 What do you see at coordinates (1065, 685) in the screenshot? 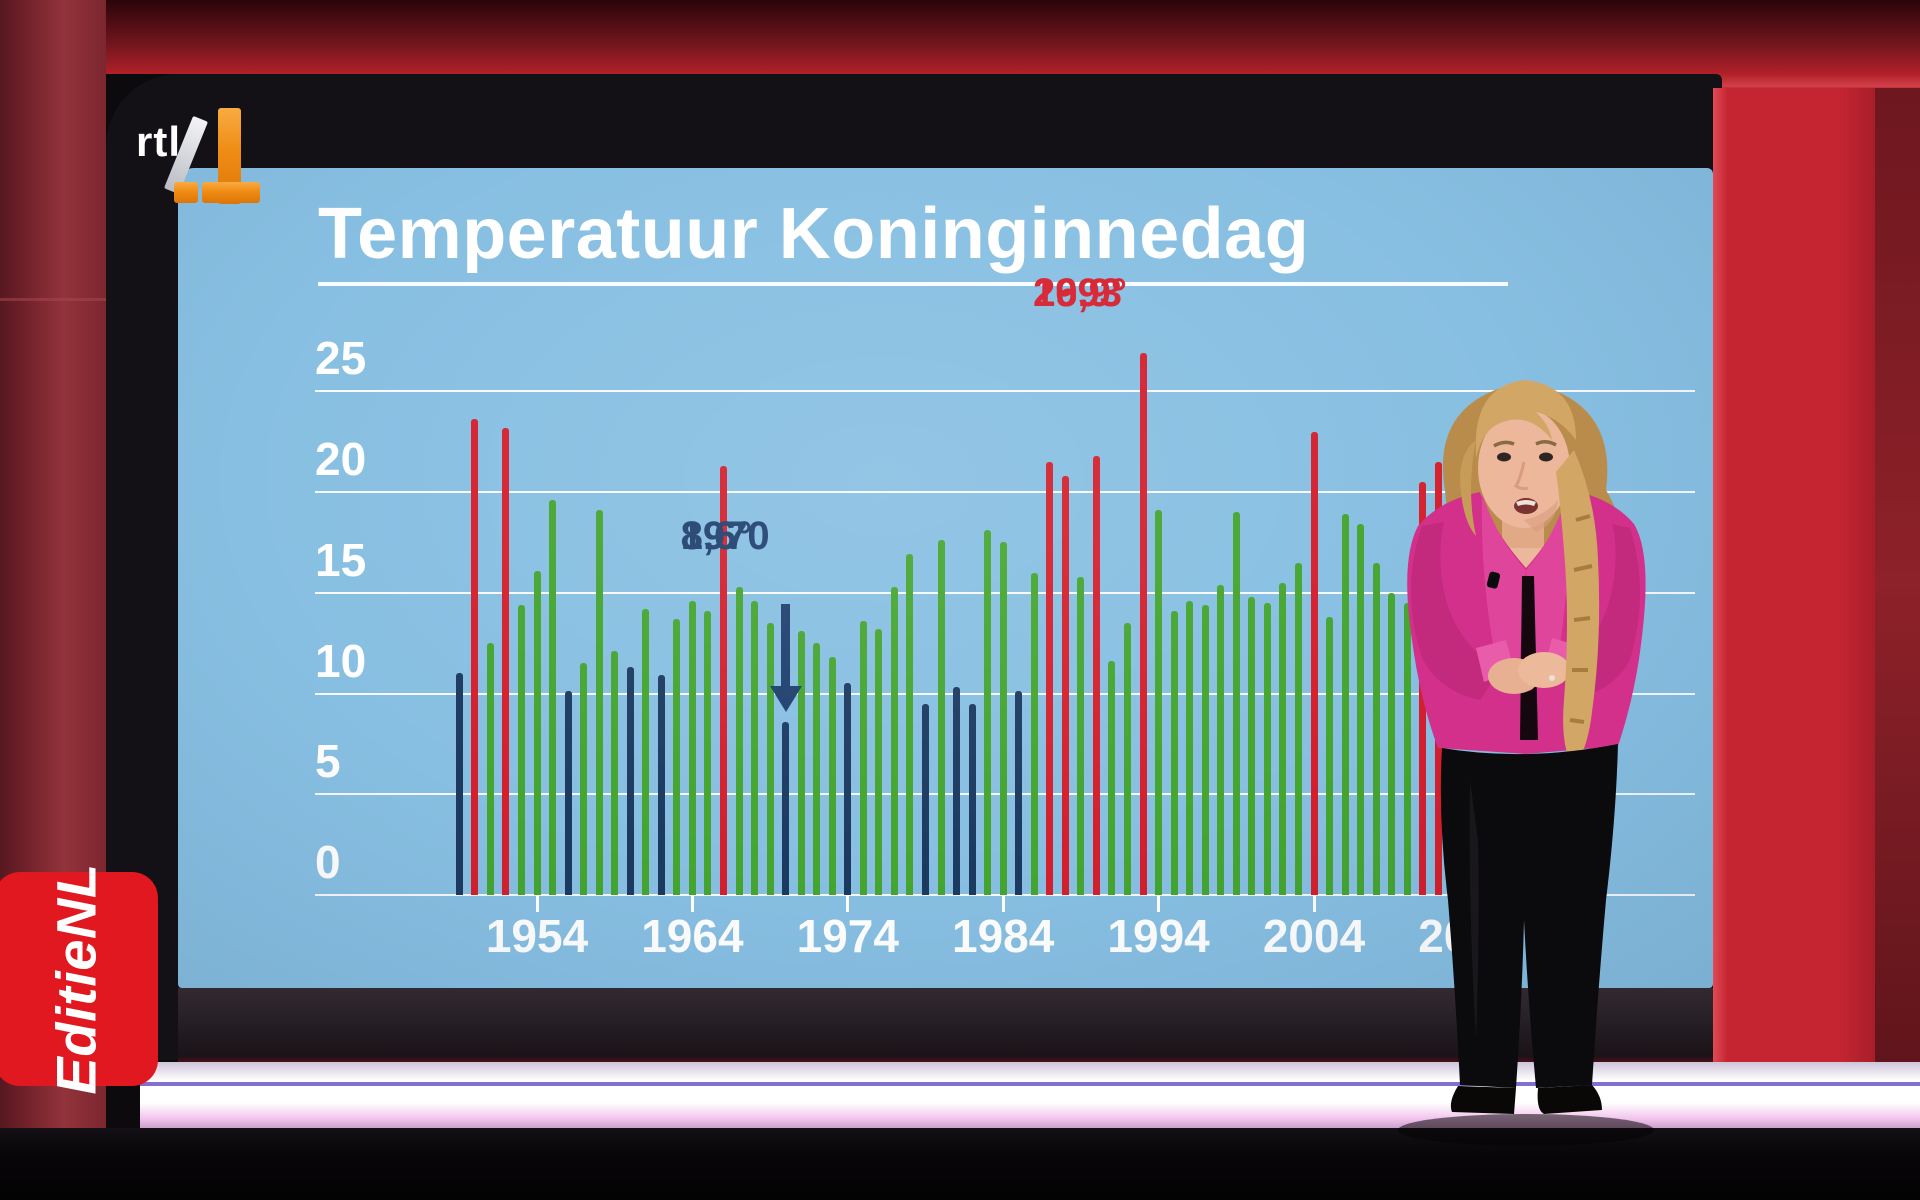
I see `bar-1988` at bounding box center [1065, 685].